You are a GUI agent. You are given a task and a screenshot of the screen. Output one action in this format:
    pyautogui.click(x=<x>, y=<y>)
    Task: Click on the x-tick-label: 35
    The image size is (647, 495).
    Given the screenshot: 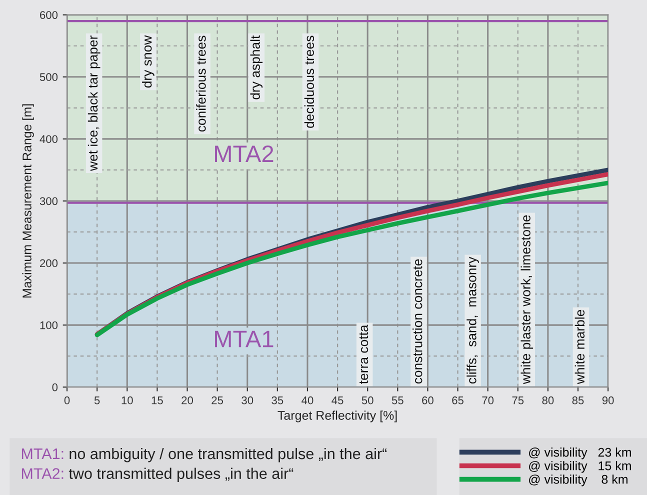 What is the action you would take?
    pyautogui.click(x=278, y=400)
    